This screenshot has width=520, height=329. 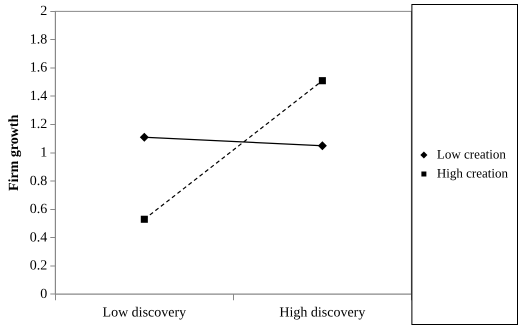 What do you see at coordinates (39, 124) in the screenshot?
I see `y-tick-label: 1.2` at bounding box center [39, 124].